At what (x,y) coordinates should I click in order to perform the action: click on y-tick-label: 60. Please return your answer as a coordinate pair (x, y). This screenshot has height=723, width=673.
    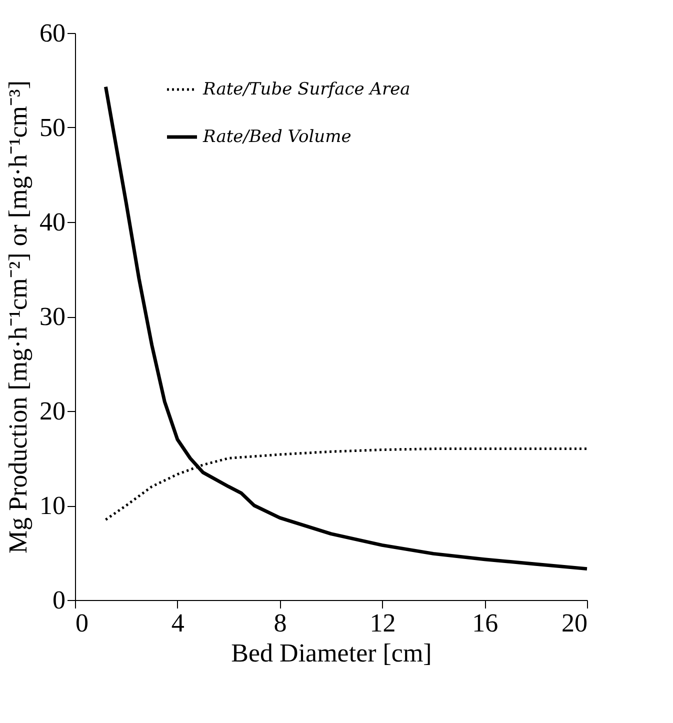
    Looking at the image, I should click on (53, 33).